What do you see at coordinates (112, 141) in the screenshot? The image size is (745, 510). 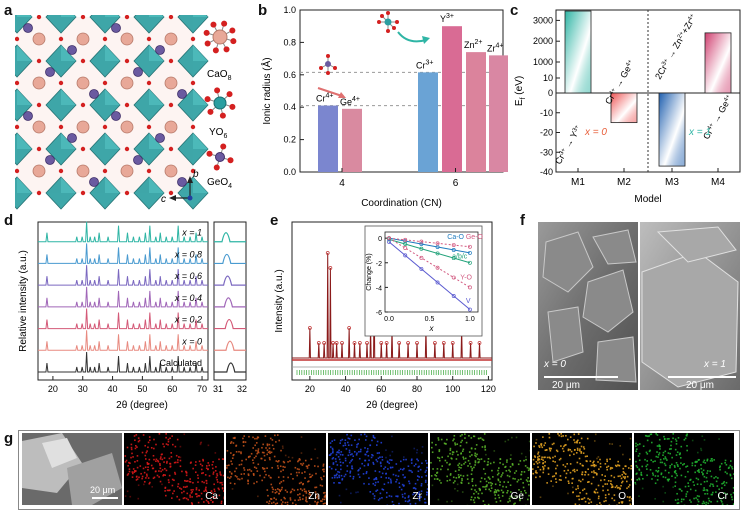 I see `octahedron-face` at bounding box center [112, 141].